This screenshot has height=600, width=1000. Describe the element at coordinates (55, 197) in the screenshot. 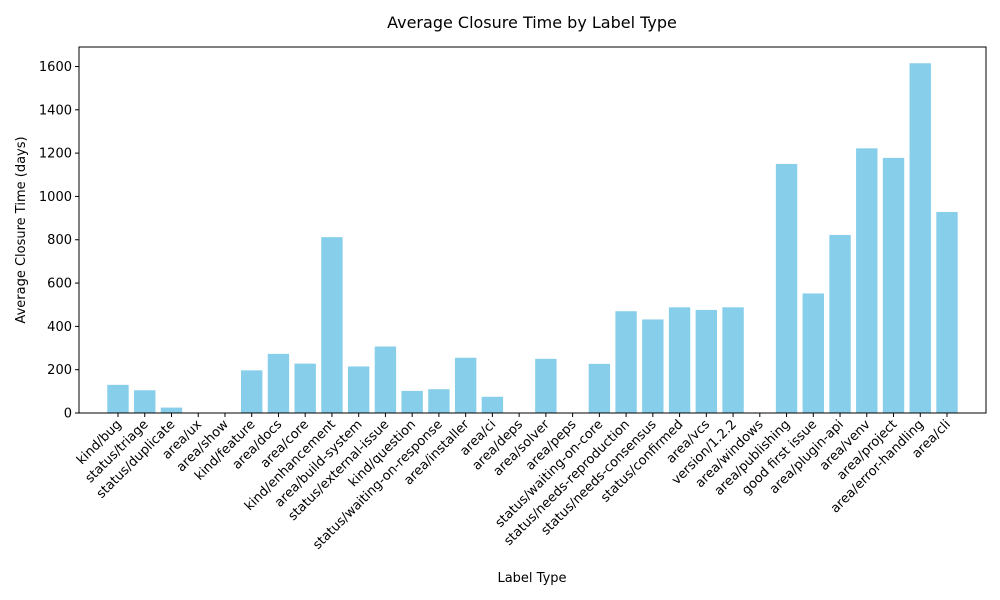

I see `y-tick-label: 1000` at that location.